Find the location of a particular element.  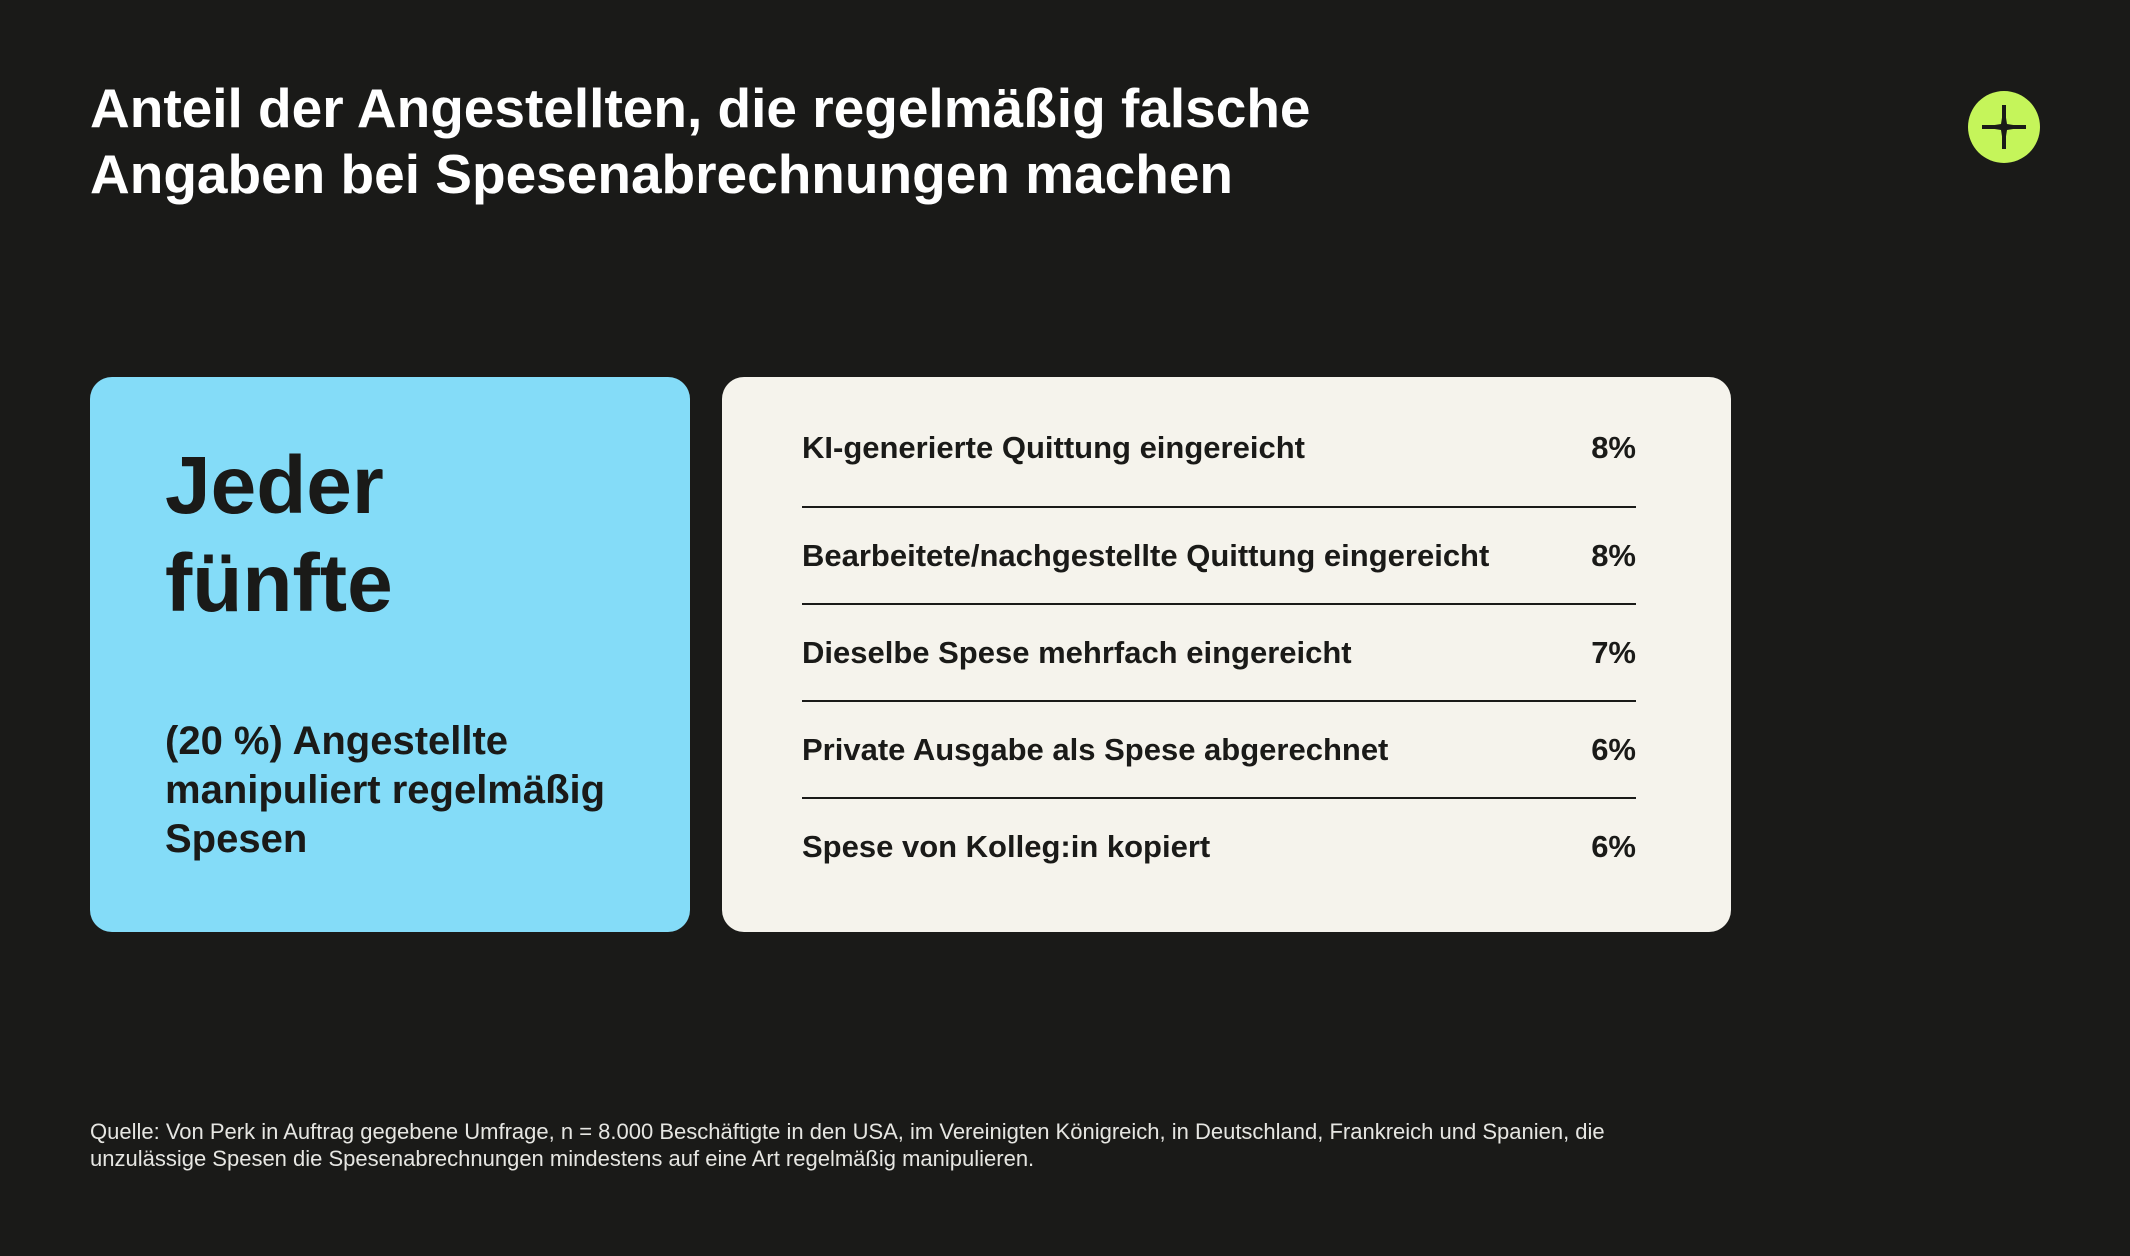

highlight-subtext-line-1: (20 %) Angestellte is located at coordinates (337, 741).